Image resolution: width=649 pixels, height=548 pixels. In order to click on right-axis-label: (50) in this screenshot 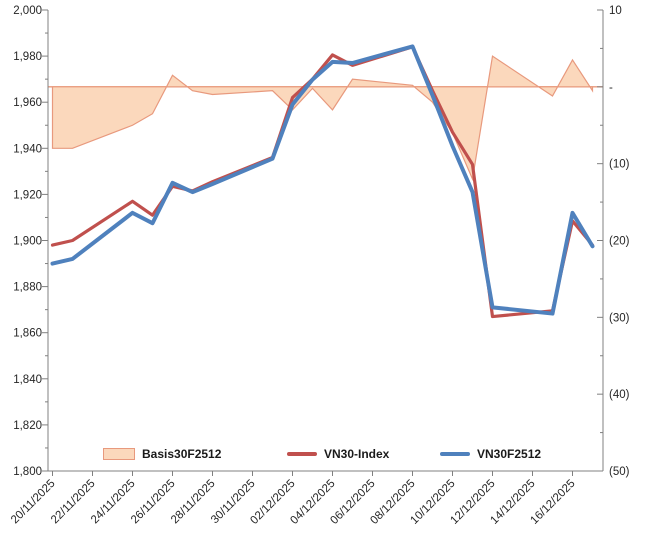, I will do `click(619, 472)`.